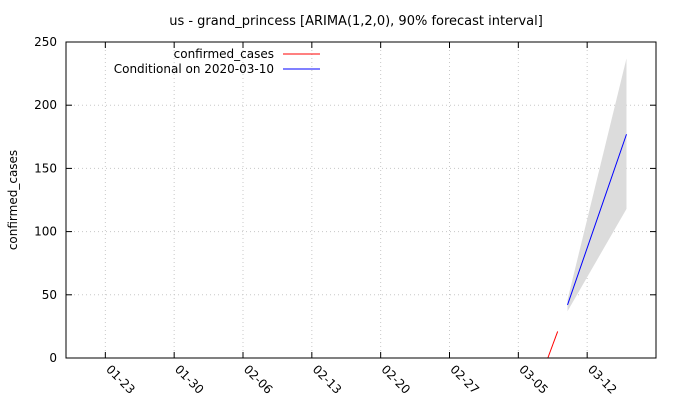  Describe the element at coordinates (13, 200) in the screenshot. I see `y-axis-label: confirmed_cases` at that location.